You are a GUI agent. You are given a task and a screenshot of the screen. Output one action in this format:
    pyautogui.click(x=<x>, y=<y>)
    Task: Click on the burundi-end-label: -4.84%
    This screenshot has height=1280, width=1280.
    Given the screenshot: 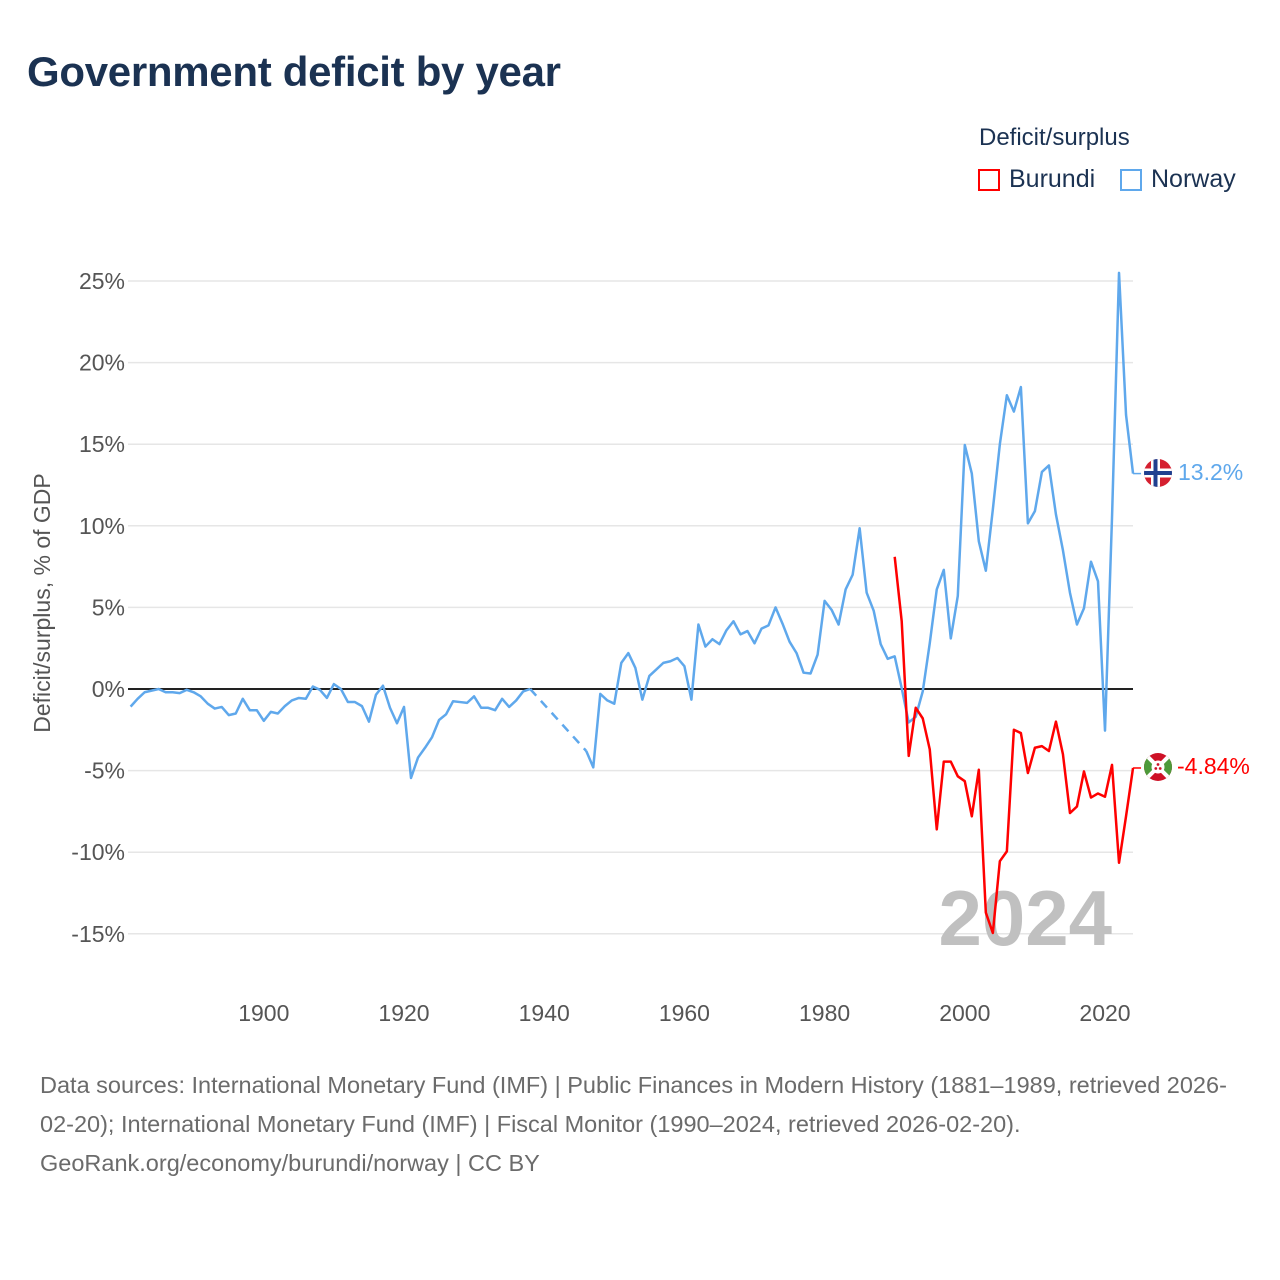 What is the action you would take?
    pyautogui.click(x=1213, y=766)
    